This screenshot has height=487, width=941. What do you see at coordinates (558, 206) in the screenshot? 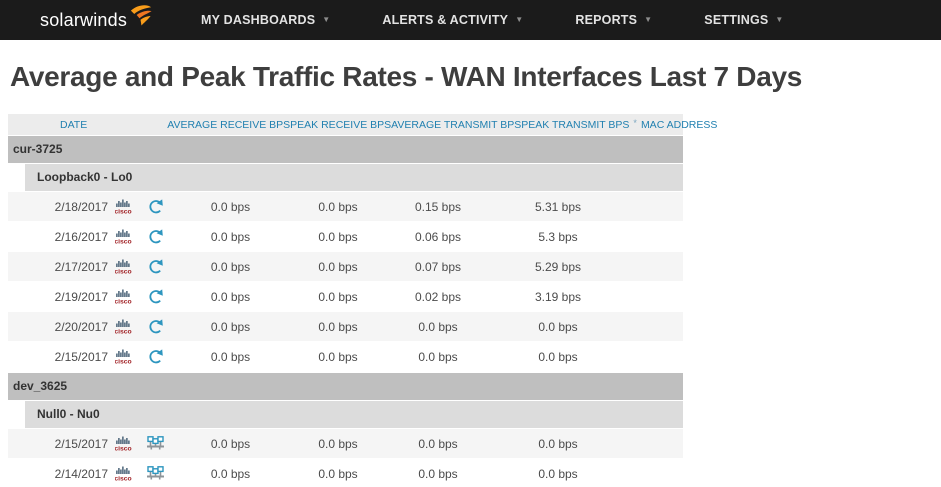
I see `row-peak-transmit-bps: 5.31 bps` at bounding box center [558, 206].